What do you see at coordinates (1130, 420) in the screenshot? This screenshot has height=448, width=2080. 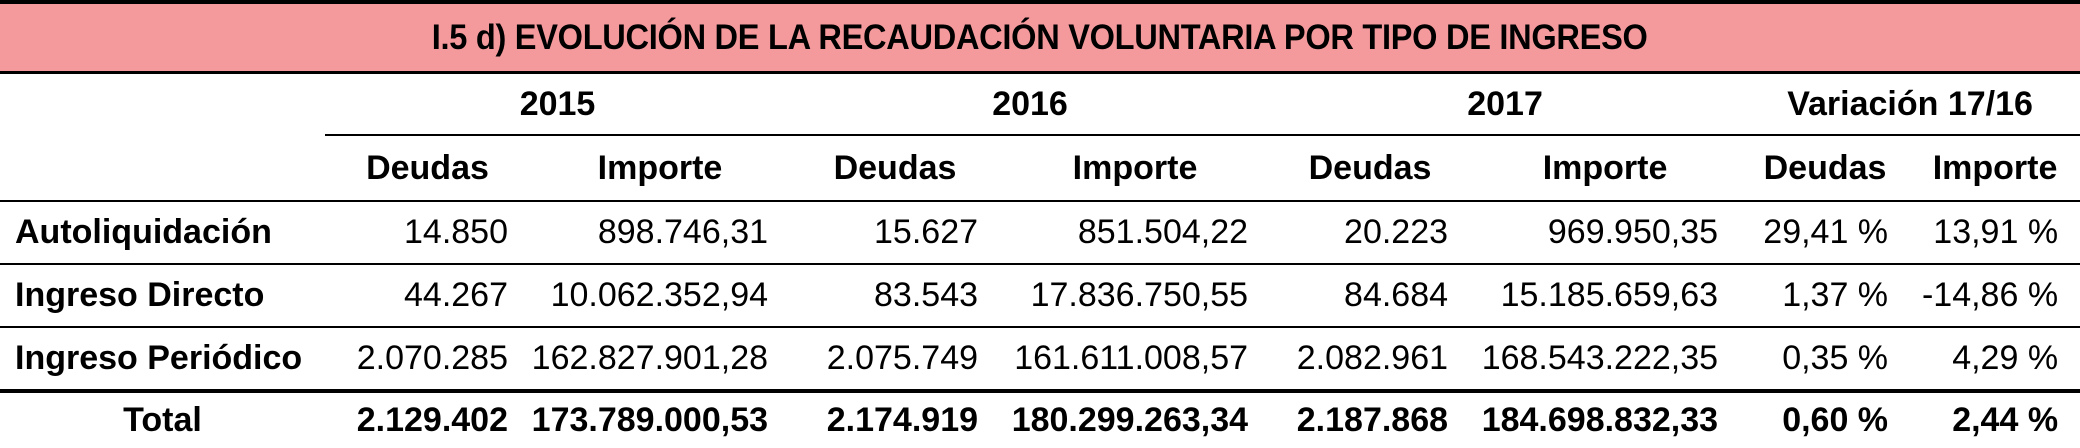 I see `total-importe-2016: 180.299.263,34` at bounding box center [1130, 420].